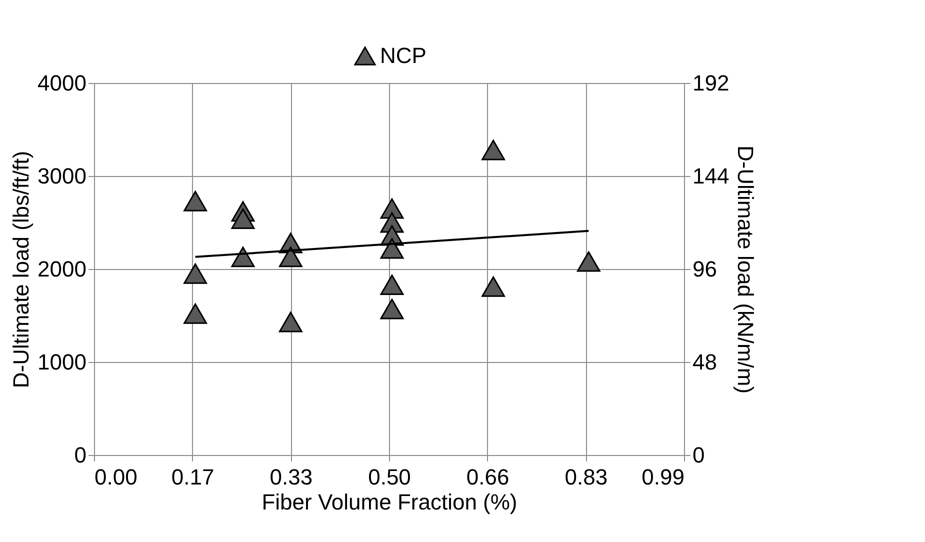 The height and width of the screenshot is (542, 925). What do you see at coordinates (403, 55) in the screenshot?
I see `legend-label: NCP` at bounding box center [403, 55].